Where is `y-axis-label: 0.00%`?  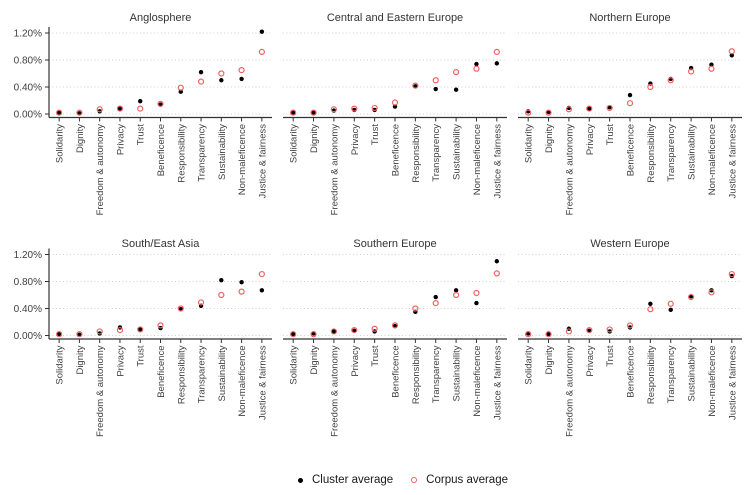 y-axis-label: 0.00% is located at coordinates (28, 115).